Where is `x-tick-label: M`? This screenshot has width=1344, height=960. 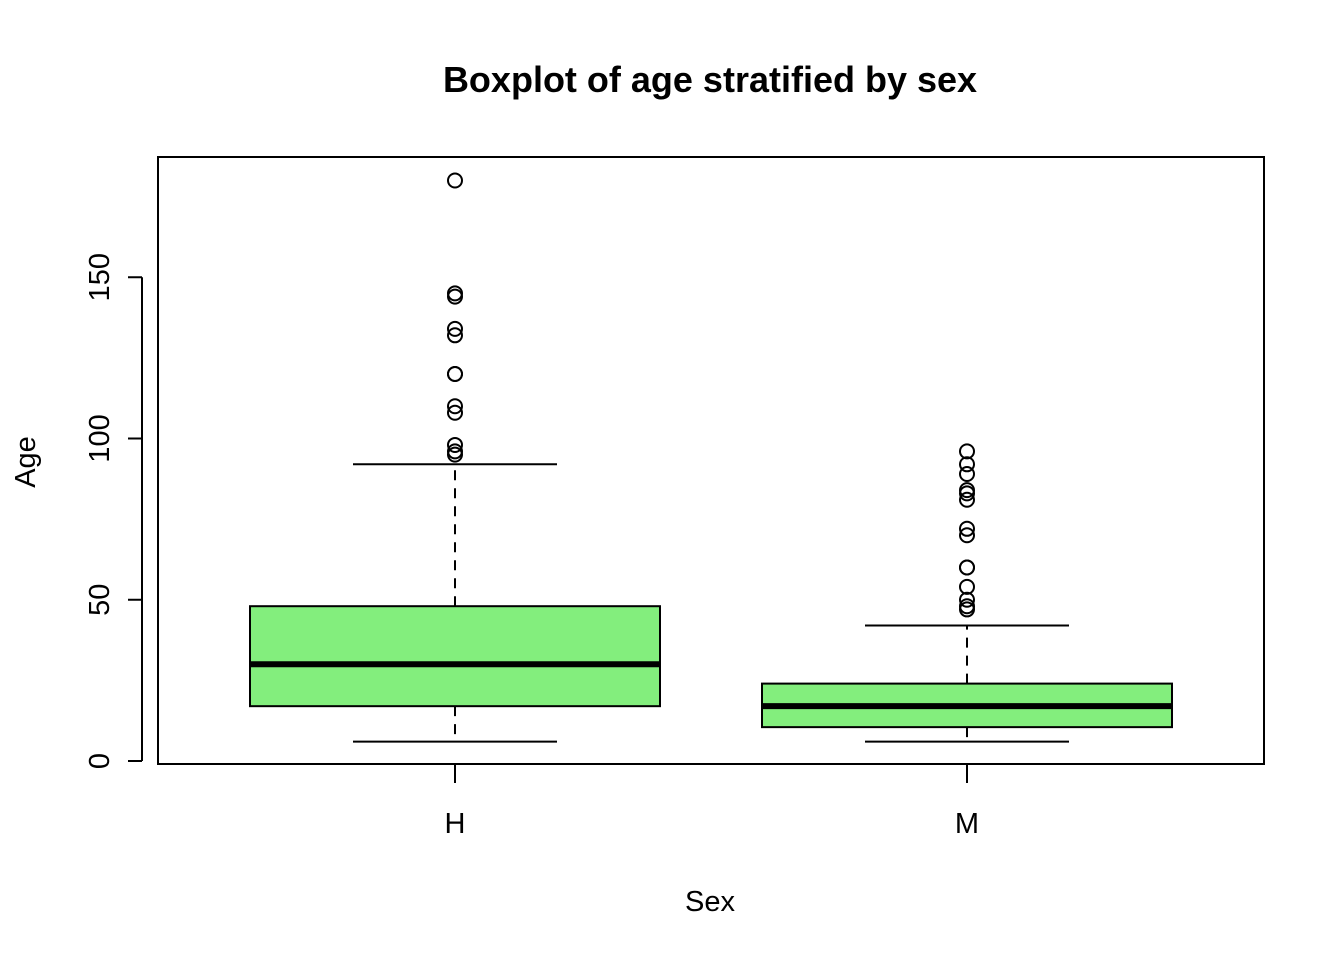 x-tick-label: M is located at coordinates (967, 824).